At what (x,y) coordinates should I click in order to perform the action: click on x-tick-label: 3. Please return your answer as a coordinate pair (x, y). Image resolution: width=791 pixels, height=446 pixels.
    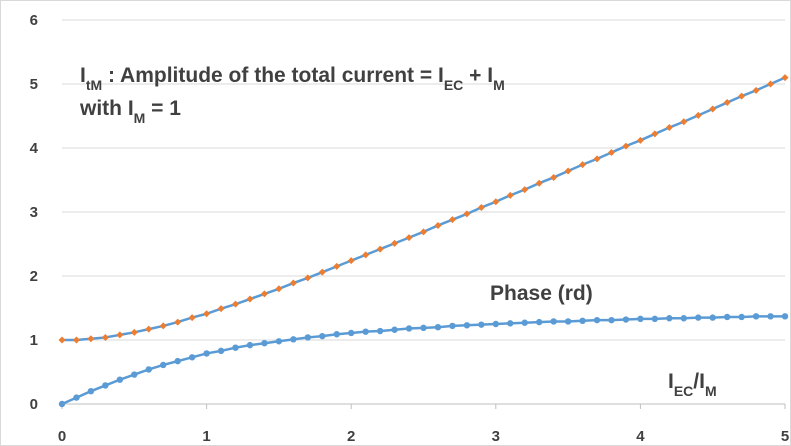
    Looking at the image, I should click on (496, 436).